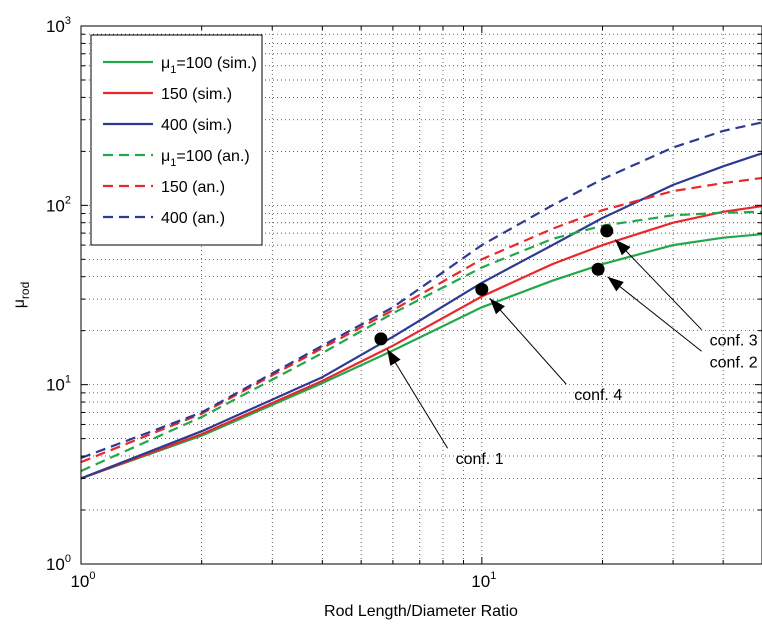 Image resolution: width=762 pixels, height=630 pixels. Describe the element at coordinates (598, 395) in the screenshot. I see `annotation-label: conf. 4` at that location.